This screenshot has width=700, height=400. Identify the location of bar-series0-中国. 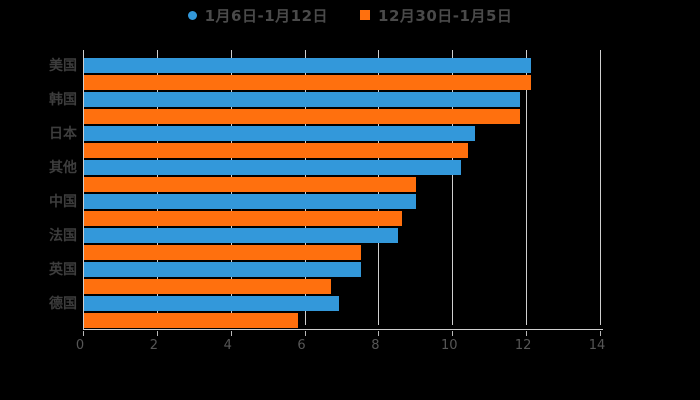
(250, 201).